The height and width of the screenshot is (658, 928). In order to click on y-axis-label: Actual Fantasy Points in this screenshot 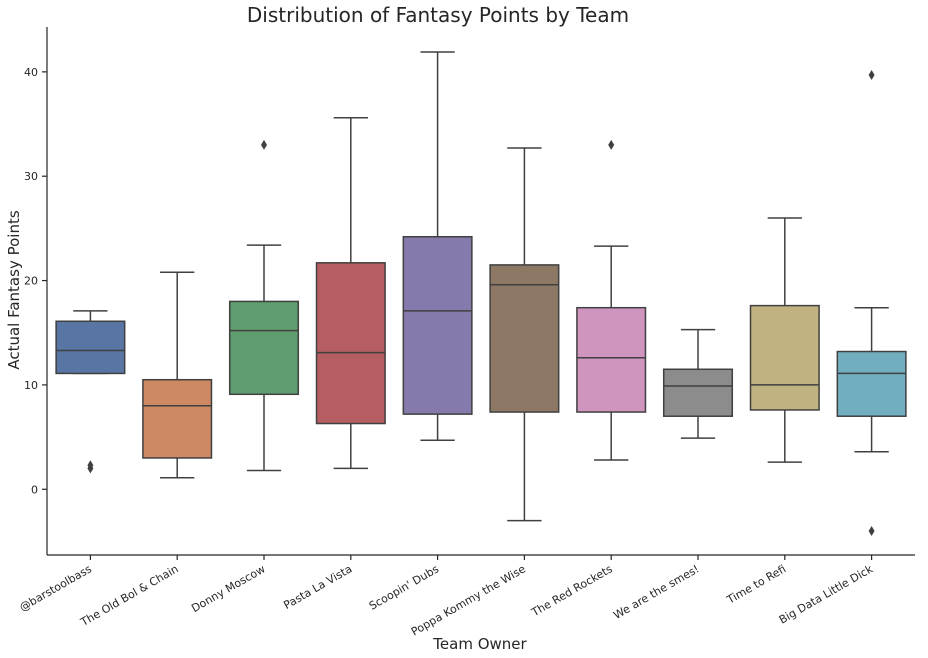, I will do `click(14, 289)`.